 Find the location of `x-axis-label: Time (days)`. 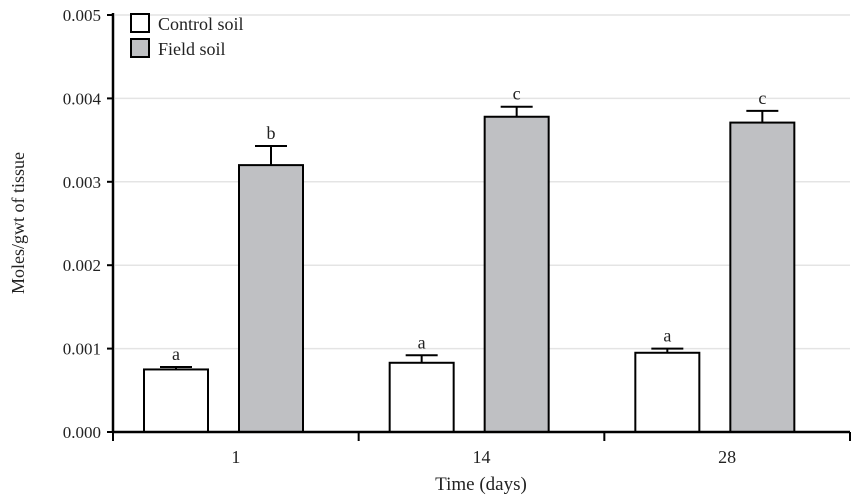

x-axis-label: Time (days) is located at coordinates (481, 484).